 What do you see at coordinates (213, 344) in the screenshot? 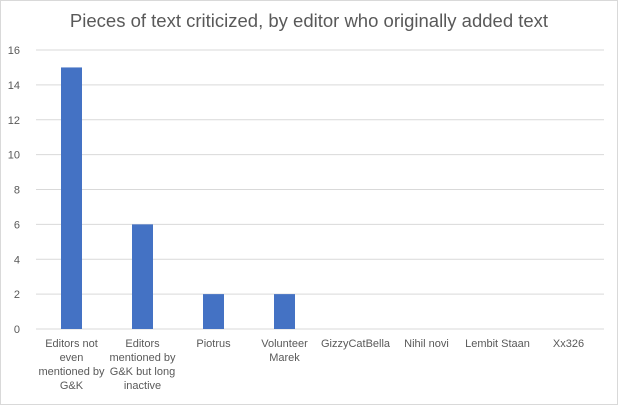
I see `x-tick-label: Piotrus` at bounding box center [213, 344].